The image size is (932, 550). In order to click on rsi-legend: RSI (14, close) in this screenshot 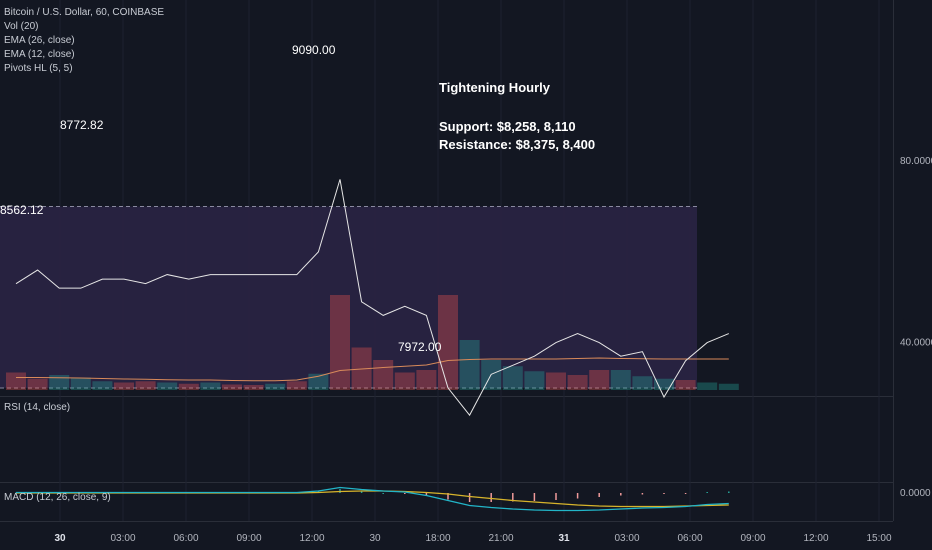, I will do `click(37, 407)`.